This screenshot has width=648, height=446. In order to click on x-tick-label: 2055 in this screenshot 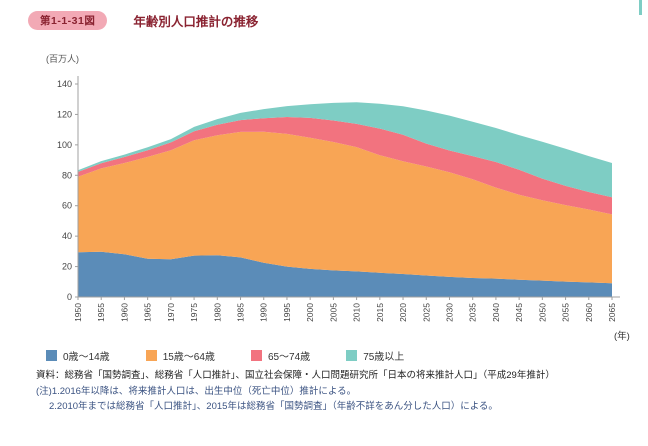, I will do `click(566, 312)`.